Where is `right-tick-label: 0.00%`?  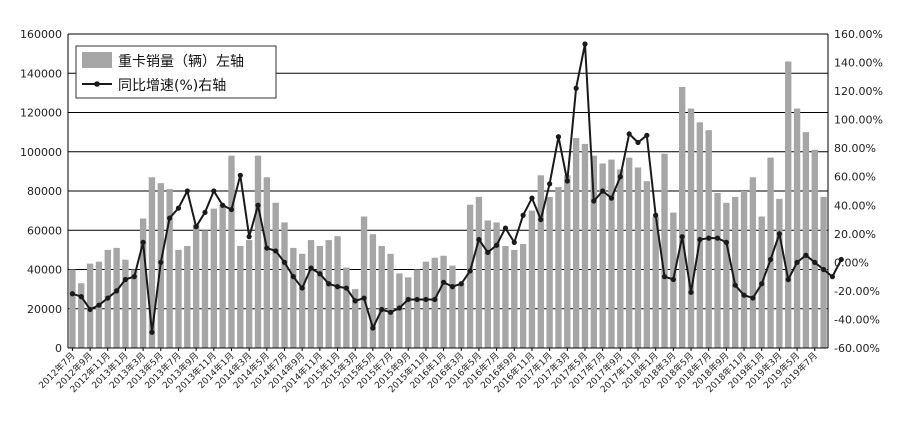
right-tick-label: 0.00% is located at coordinates (851, 262).